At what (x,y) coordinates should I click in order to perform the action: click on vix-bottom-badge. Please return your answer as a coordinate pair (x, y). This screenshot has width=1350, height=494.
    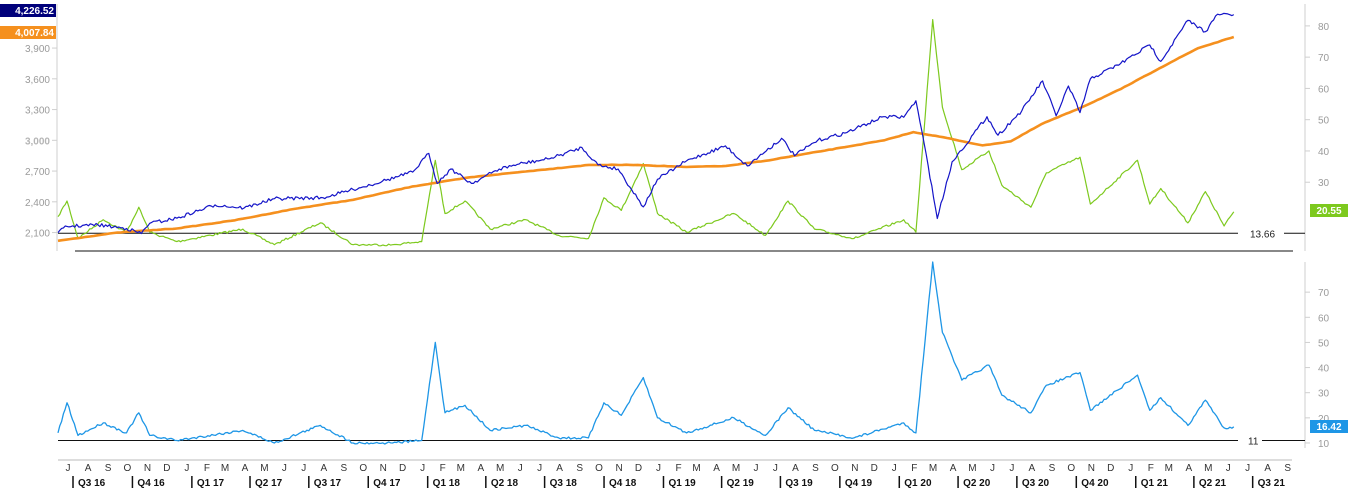
    Looking at the image, I should click on (1329, 426).